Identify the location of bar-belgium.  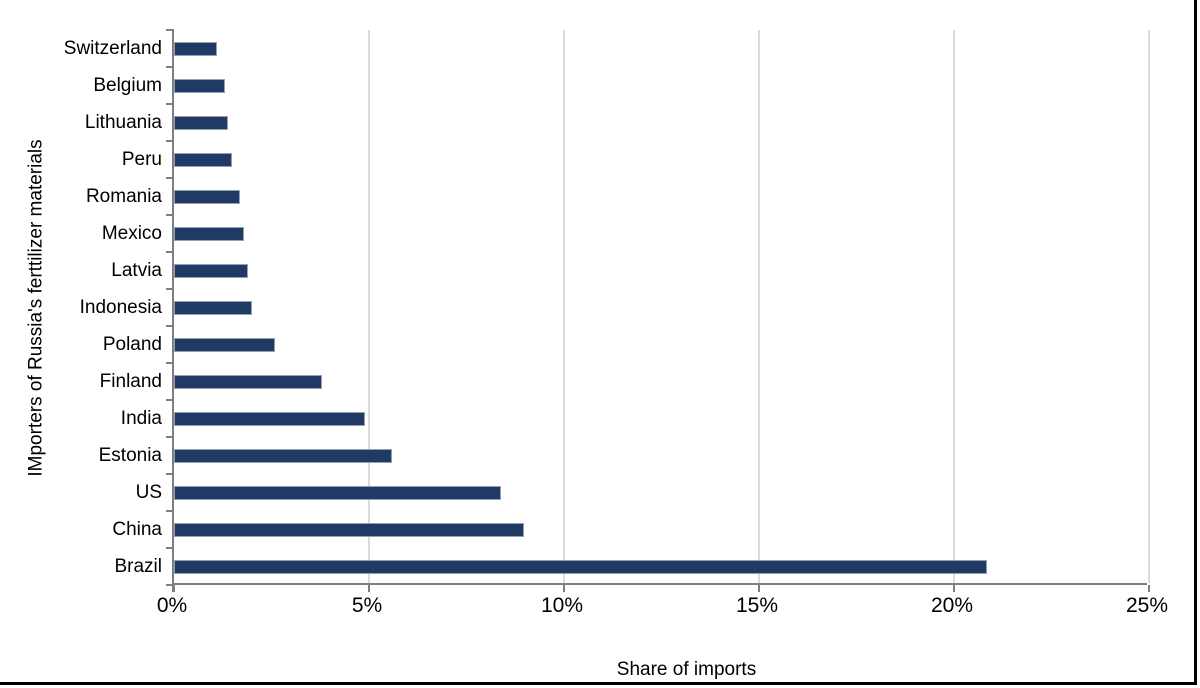
(199, 85).